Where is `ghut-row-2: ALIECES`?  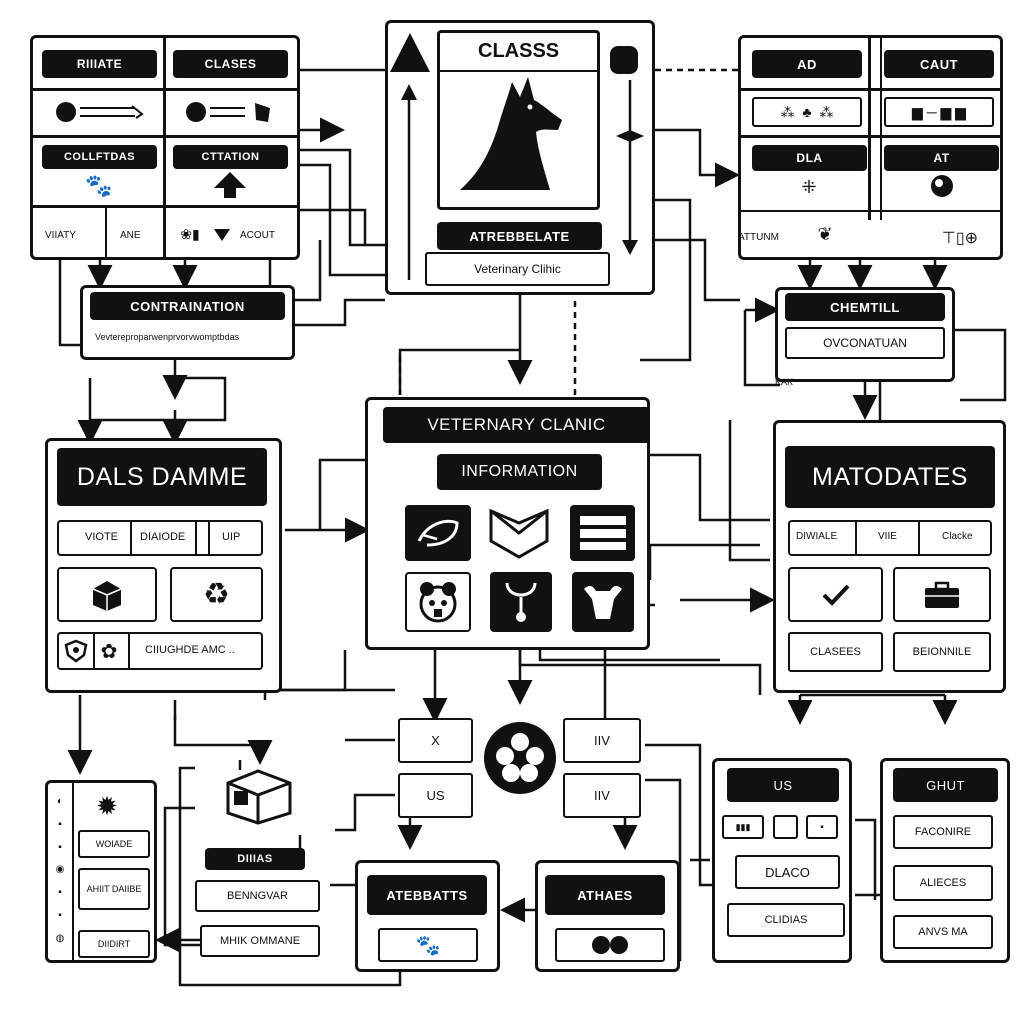 ghut-row-2: ALIECES is located at coordinates (943, 883).